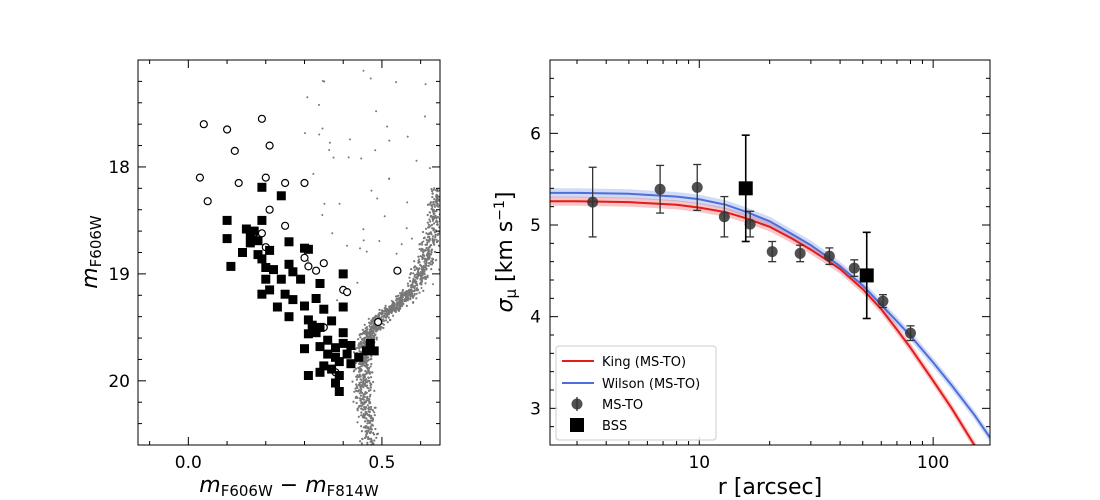  Describe the element at coordinates (622, 405) in the screenshot. I see `legend-msto-label: MS-TO` at that location.